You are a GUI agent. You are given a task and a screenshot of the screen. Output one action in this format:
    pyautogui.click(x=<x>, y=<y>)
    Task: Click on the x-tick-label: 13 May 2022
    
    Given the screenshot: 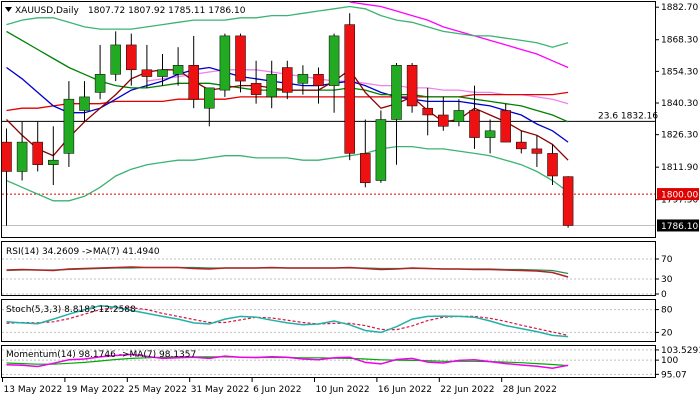 What is the action you would take?
    pyautogui.click(x=33, y=390)
    